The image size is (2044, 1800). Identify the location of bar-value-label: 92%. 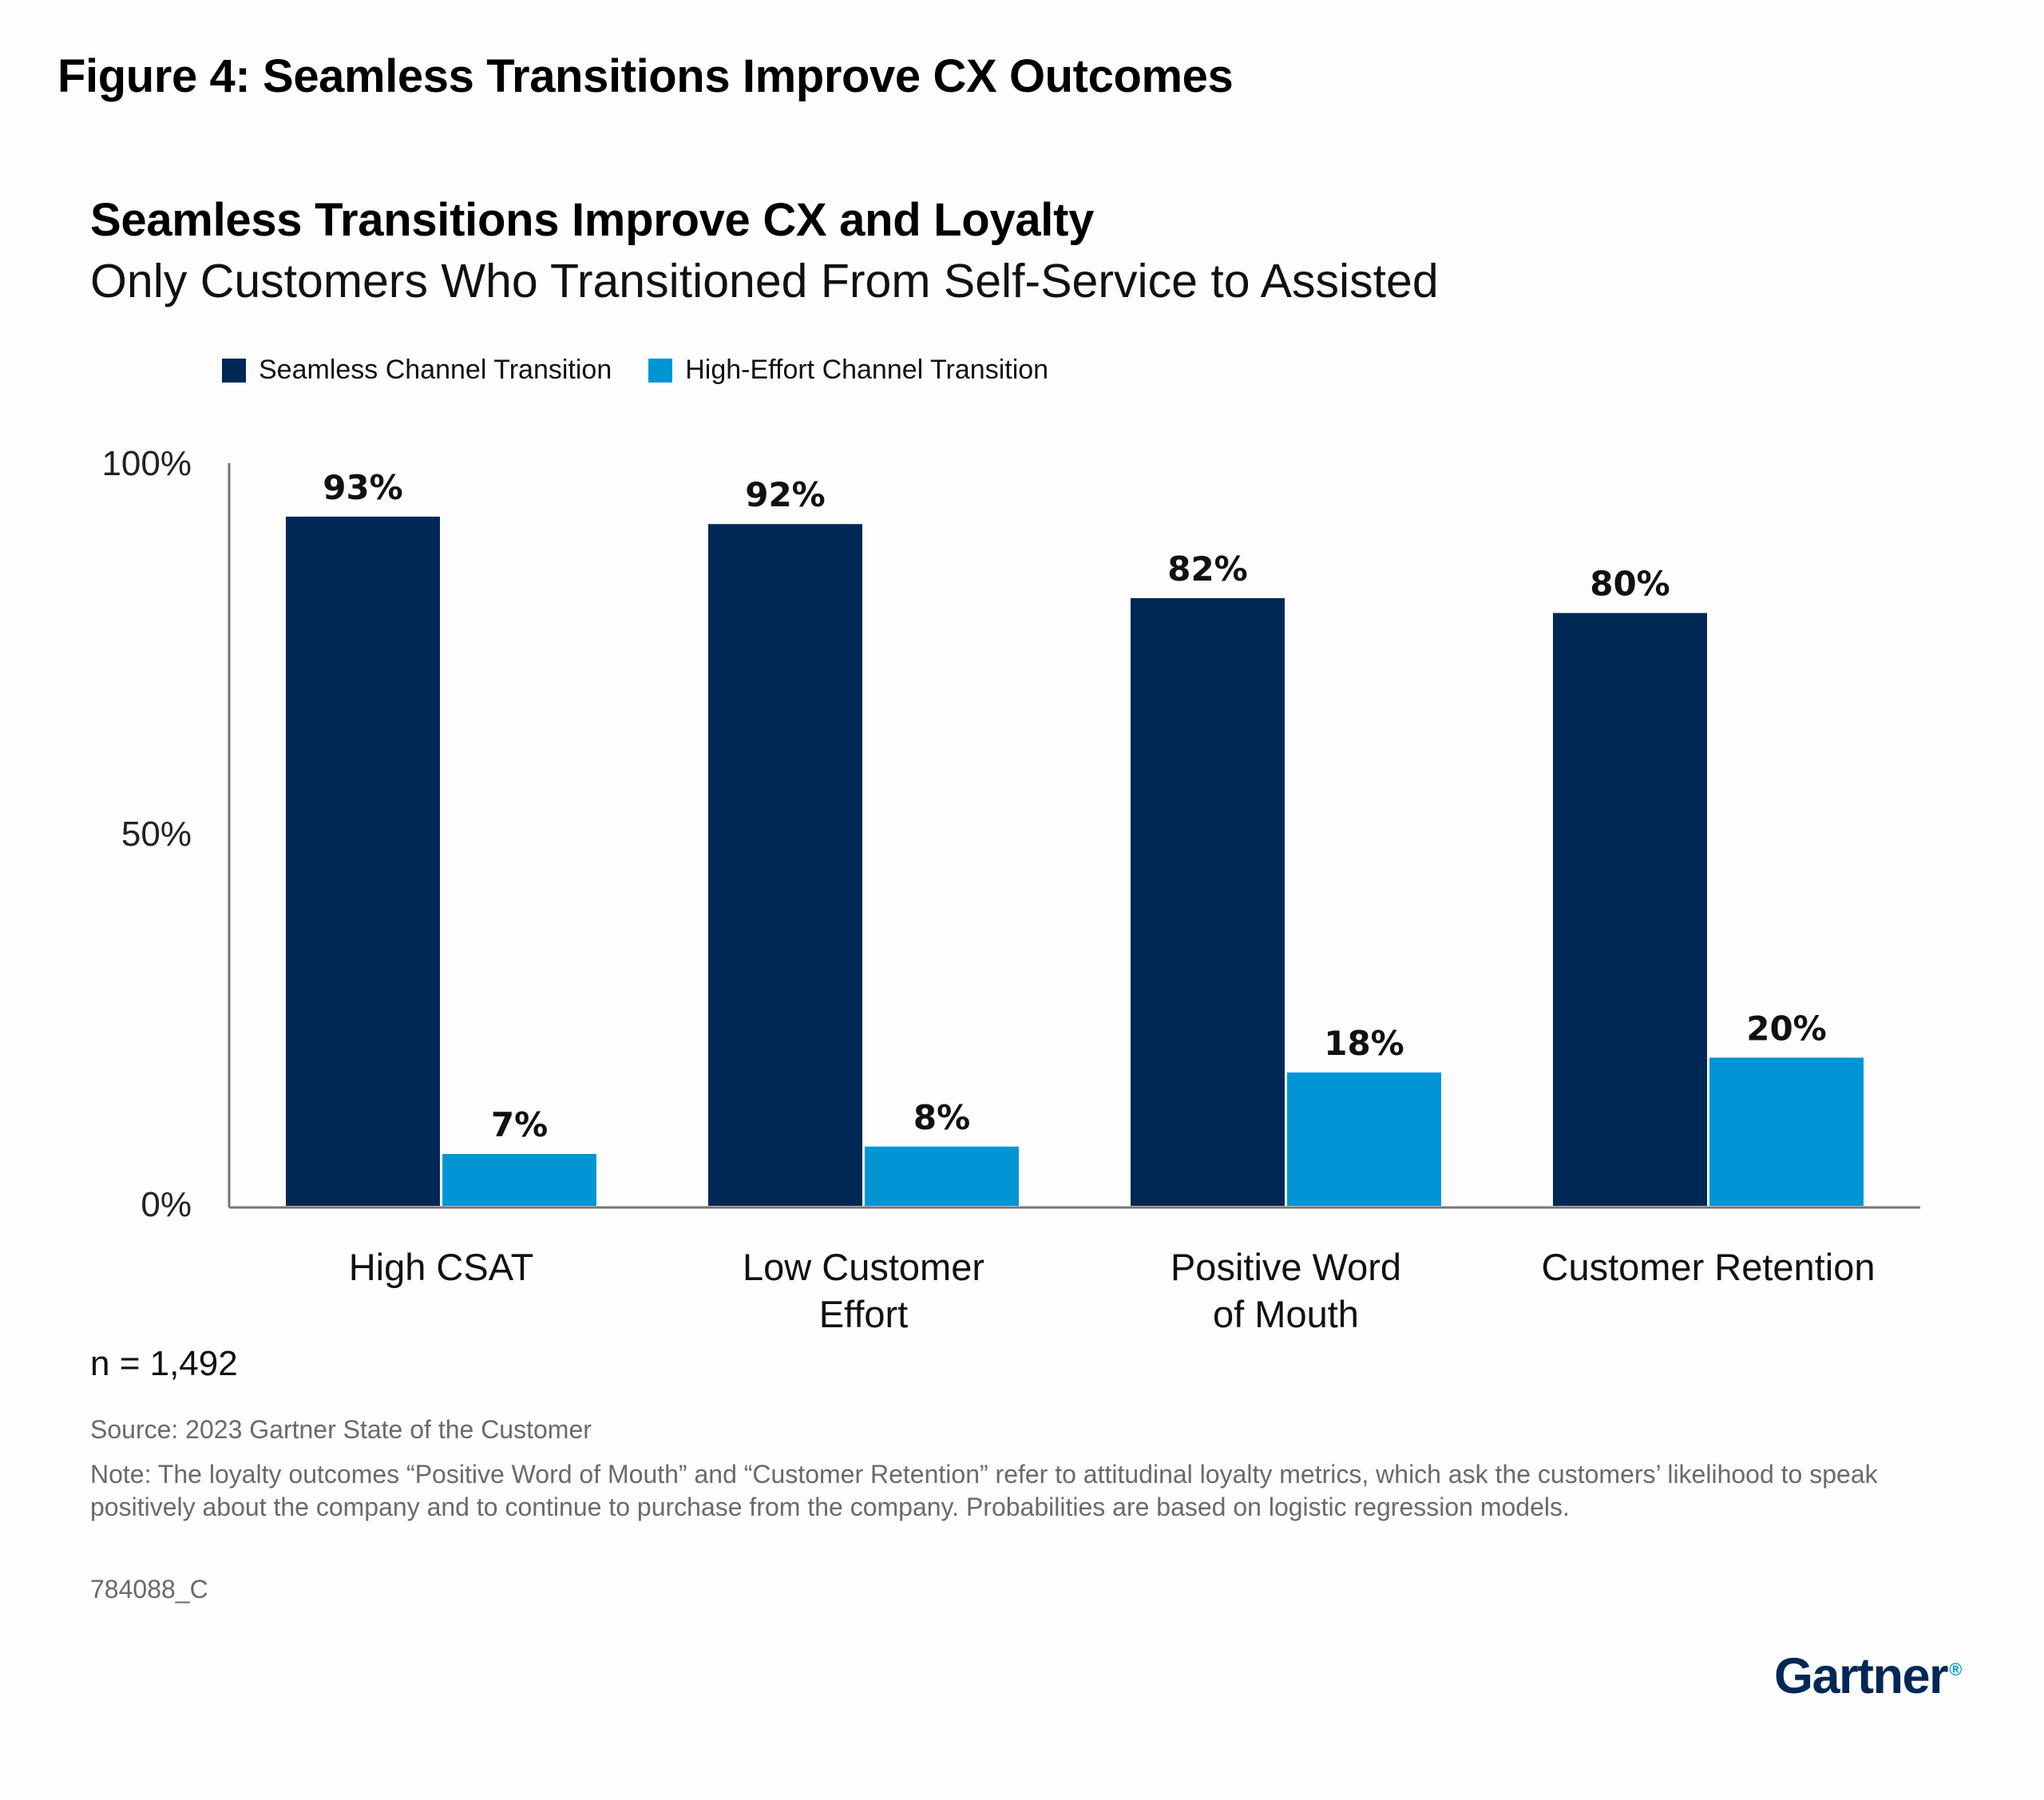
(785, 494).